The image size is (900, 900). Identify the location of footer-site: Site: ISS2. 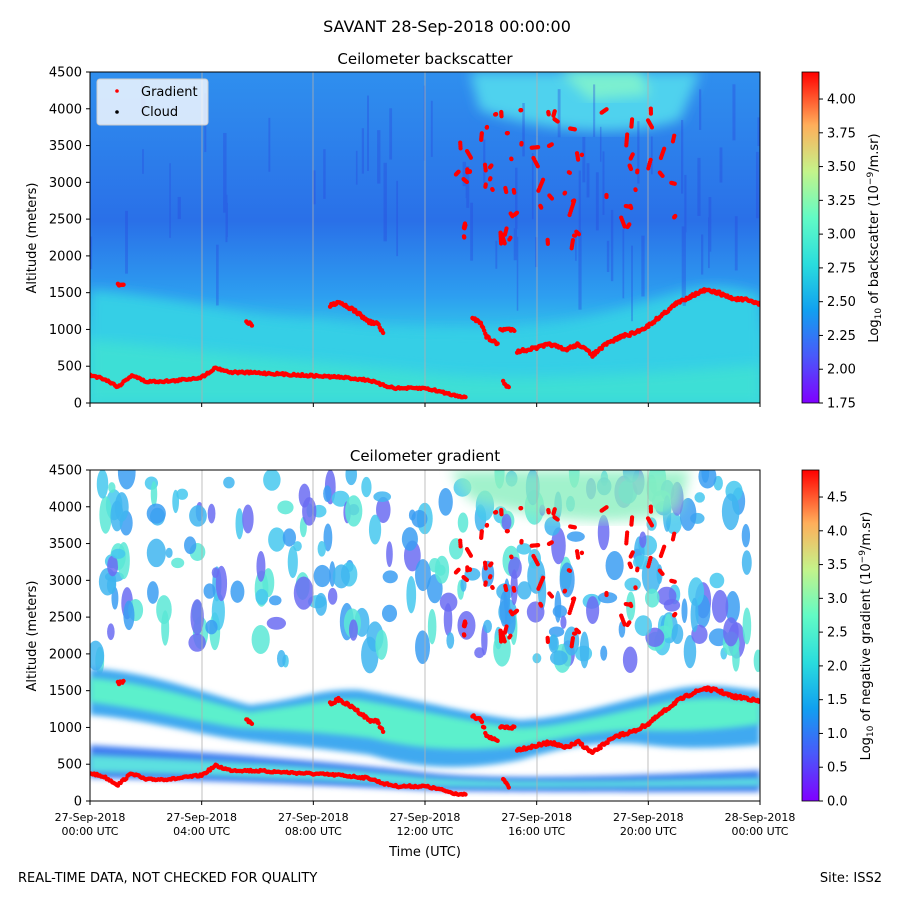
(851, 878).